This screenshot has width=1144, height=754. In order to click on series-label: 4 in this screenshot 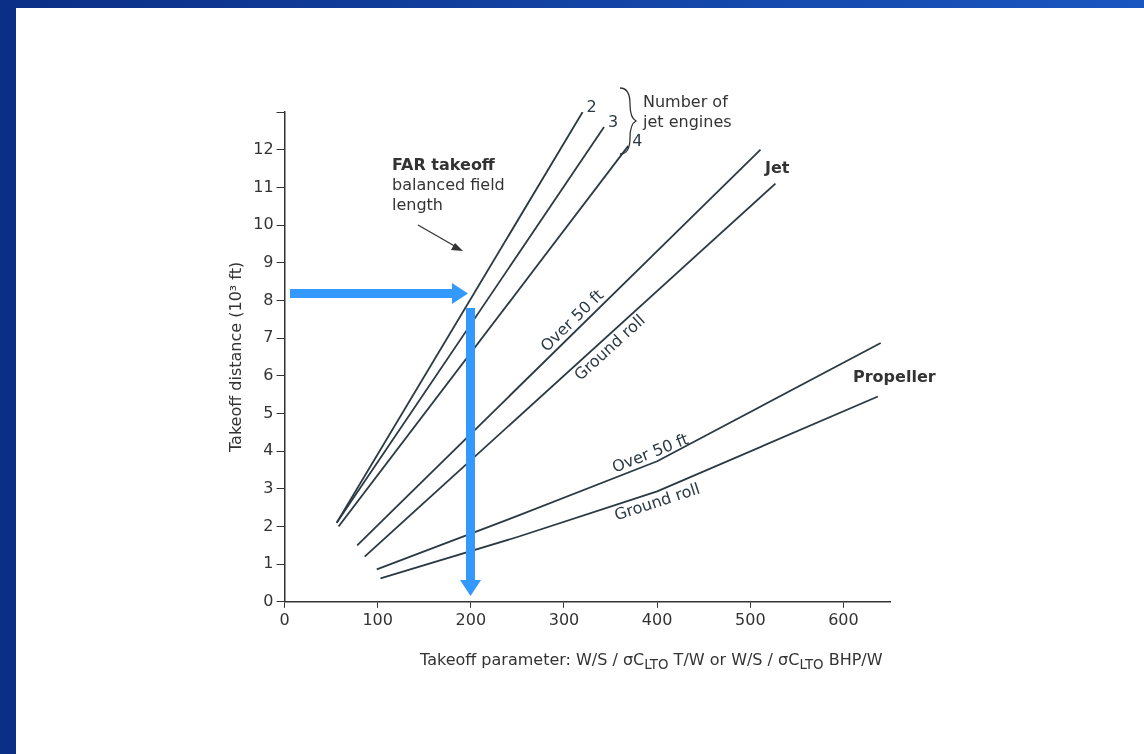, I will do `click(637, 141)`.